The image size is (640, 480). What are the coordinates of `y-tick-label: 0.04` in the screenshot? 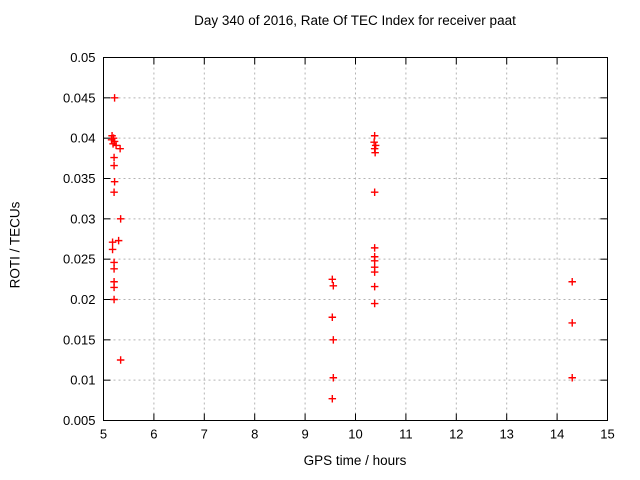 It's located at (82, 138).